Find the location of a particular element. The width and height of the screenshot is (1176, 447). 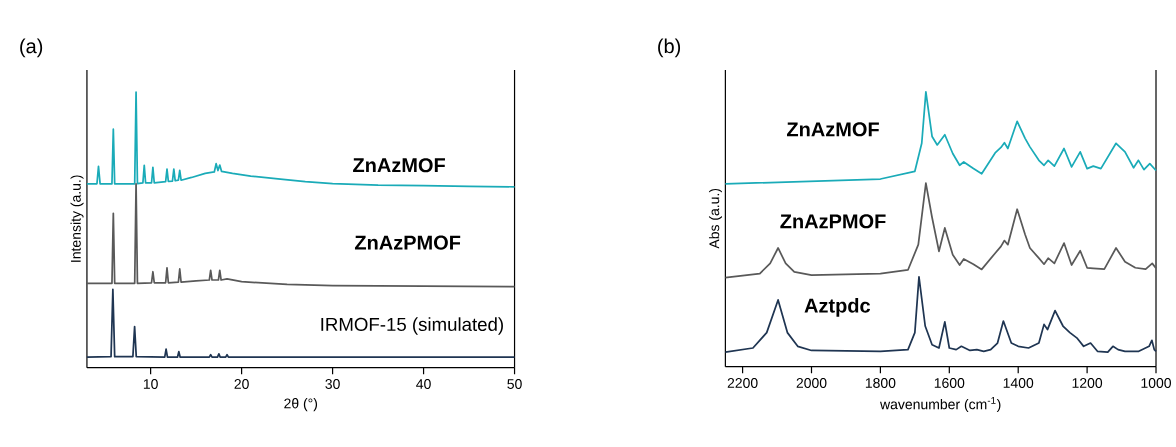

y-axis-title: Abs (a.u.) is located at coordinates (715, 219).